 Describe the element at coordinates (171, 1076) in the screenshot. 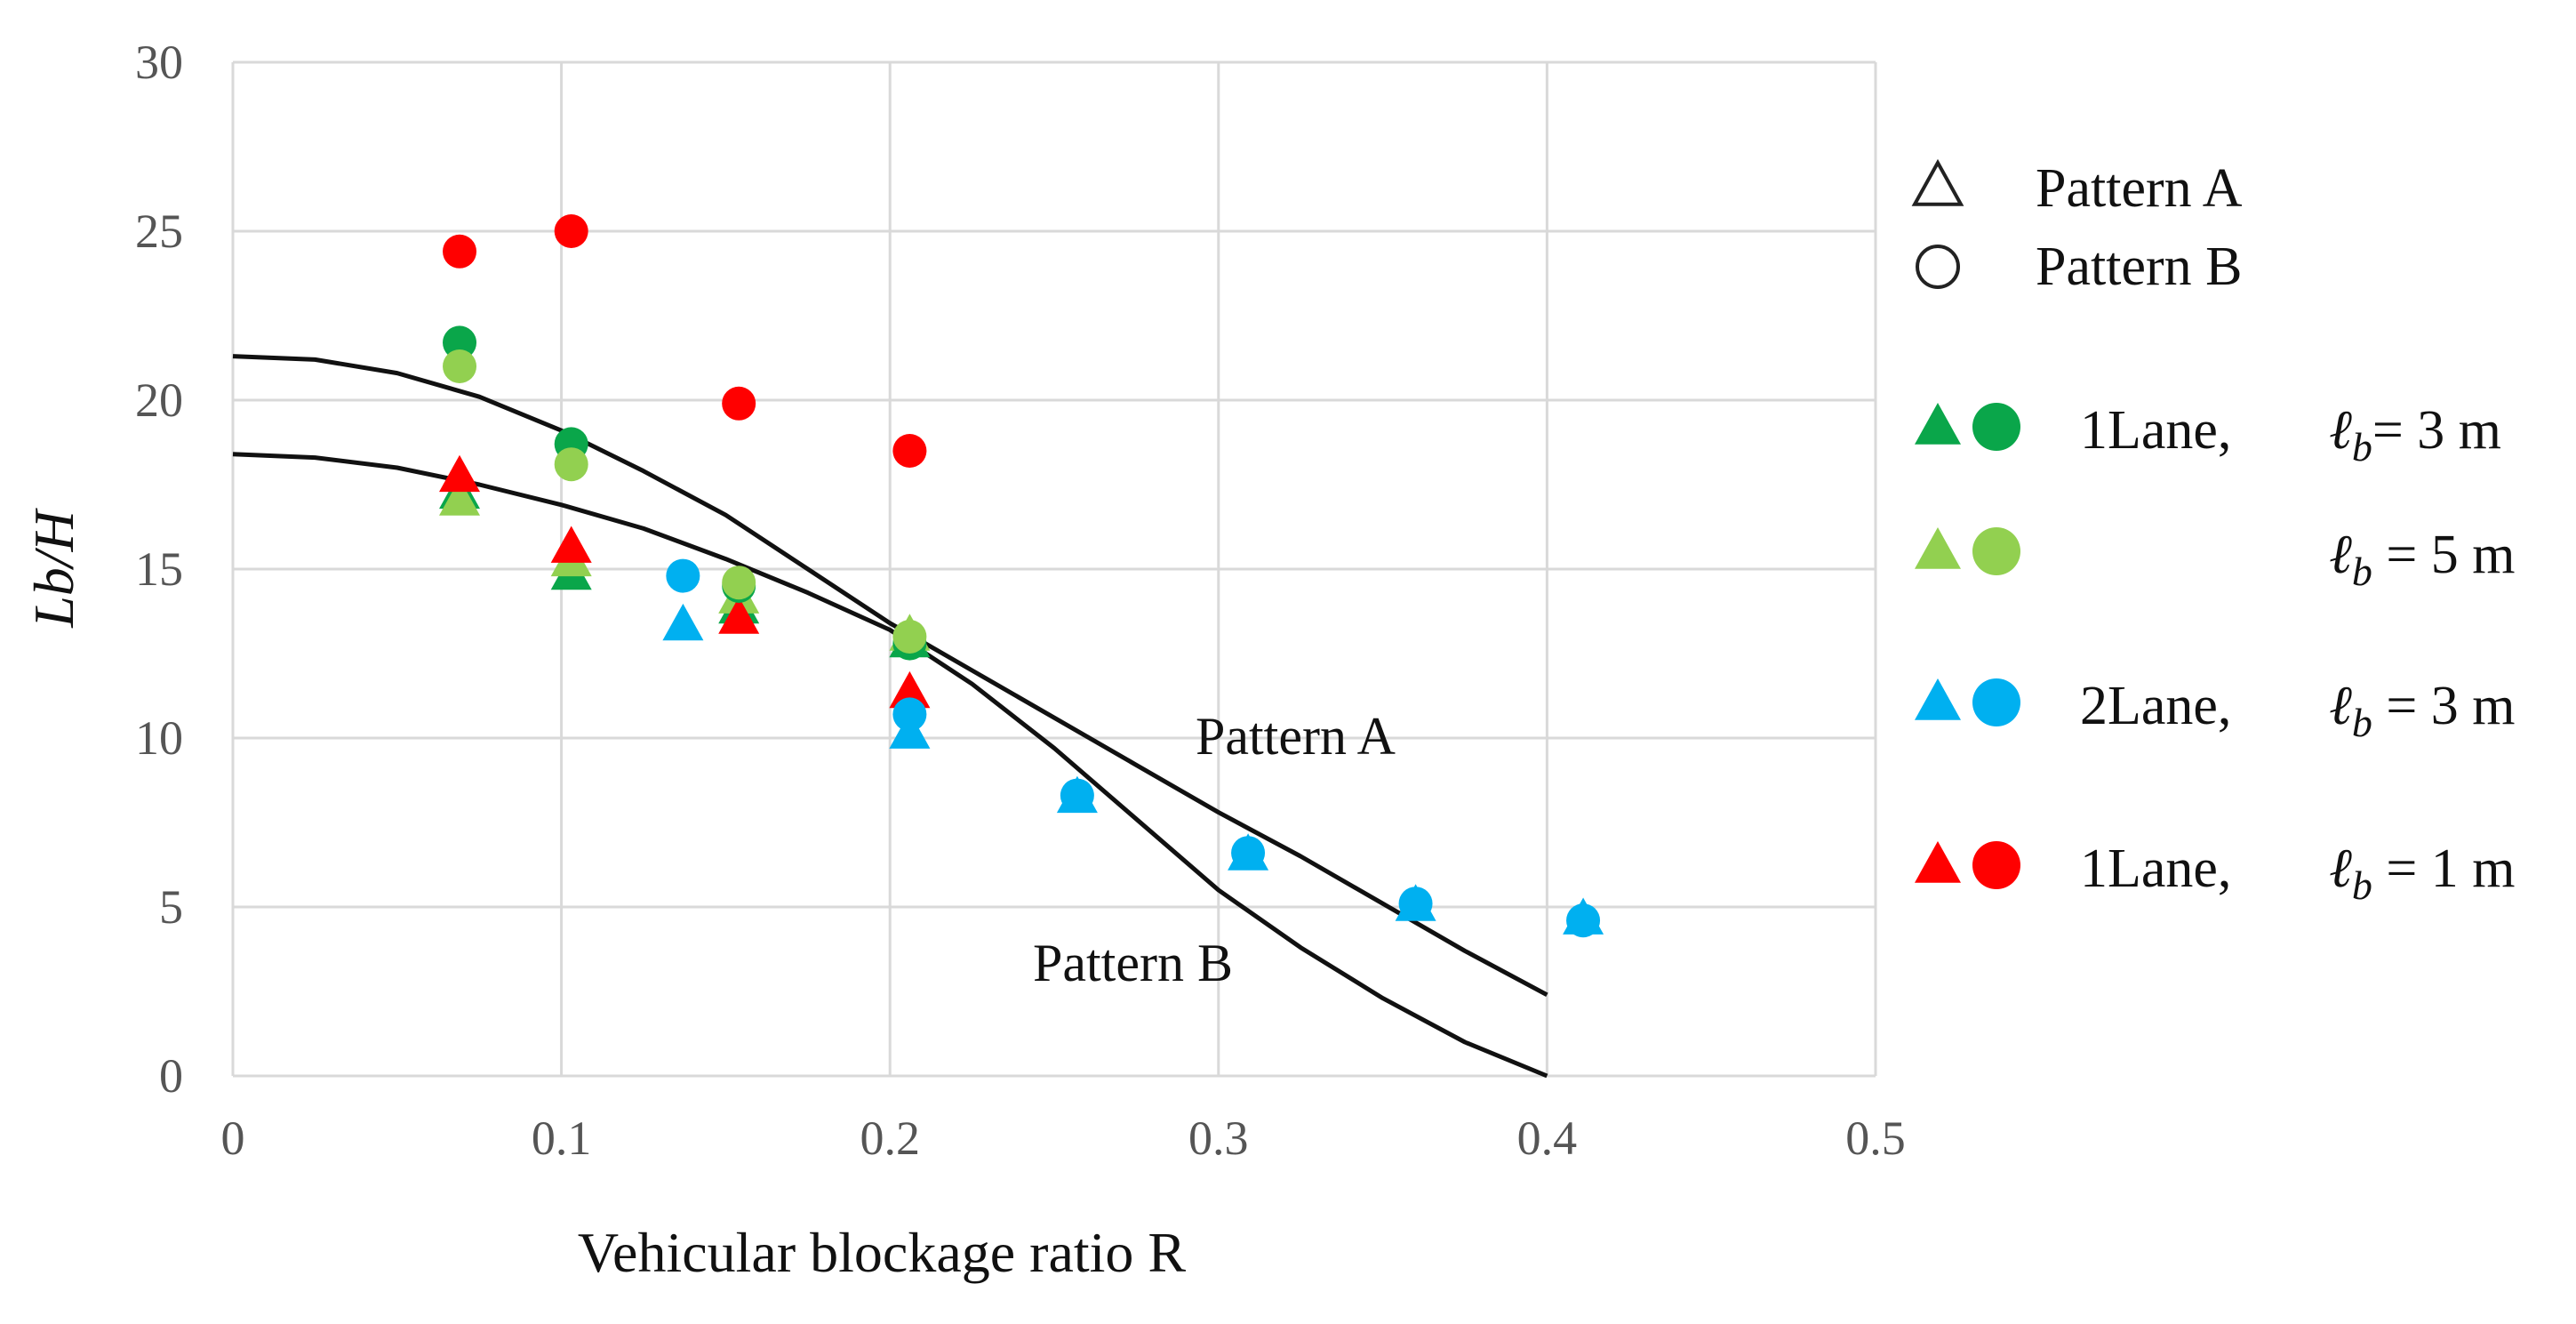

I see `y-tick-label: 0` at that location.